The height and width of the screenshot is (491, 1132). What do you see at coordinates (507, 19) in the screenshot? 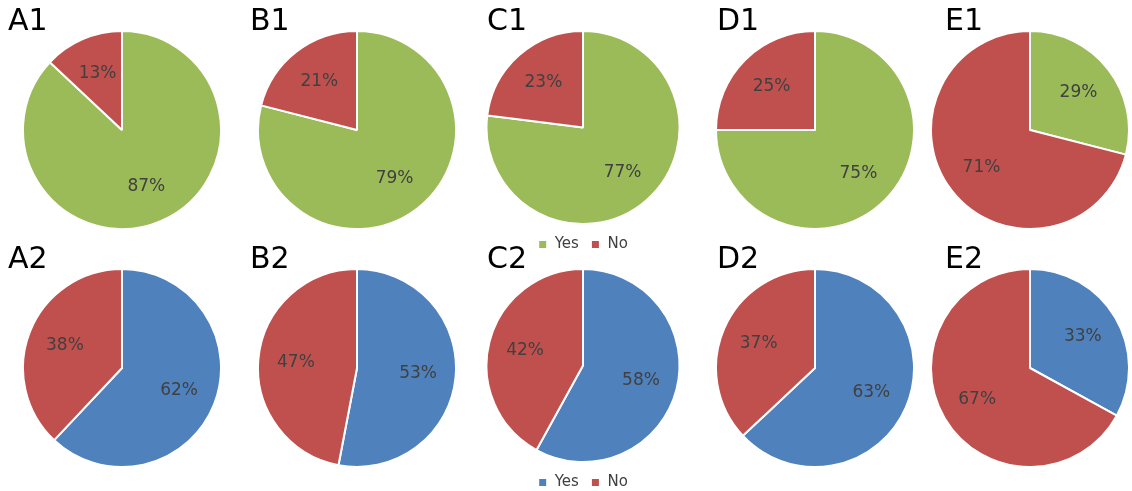
I see `chart-title: C1` at bounding box center [507, 19].